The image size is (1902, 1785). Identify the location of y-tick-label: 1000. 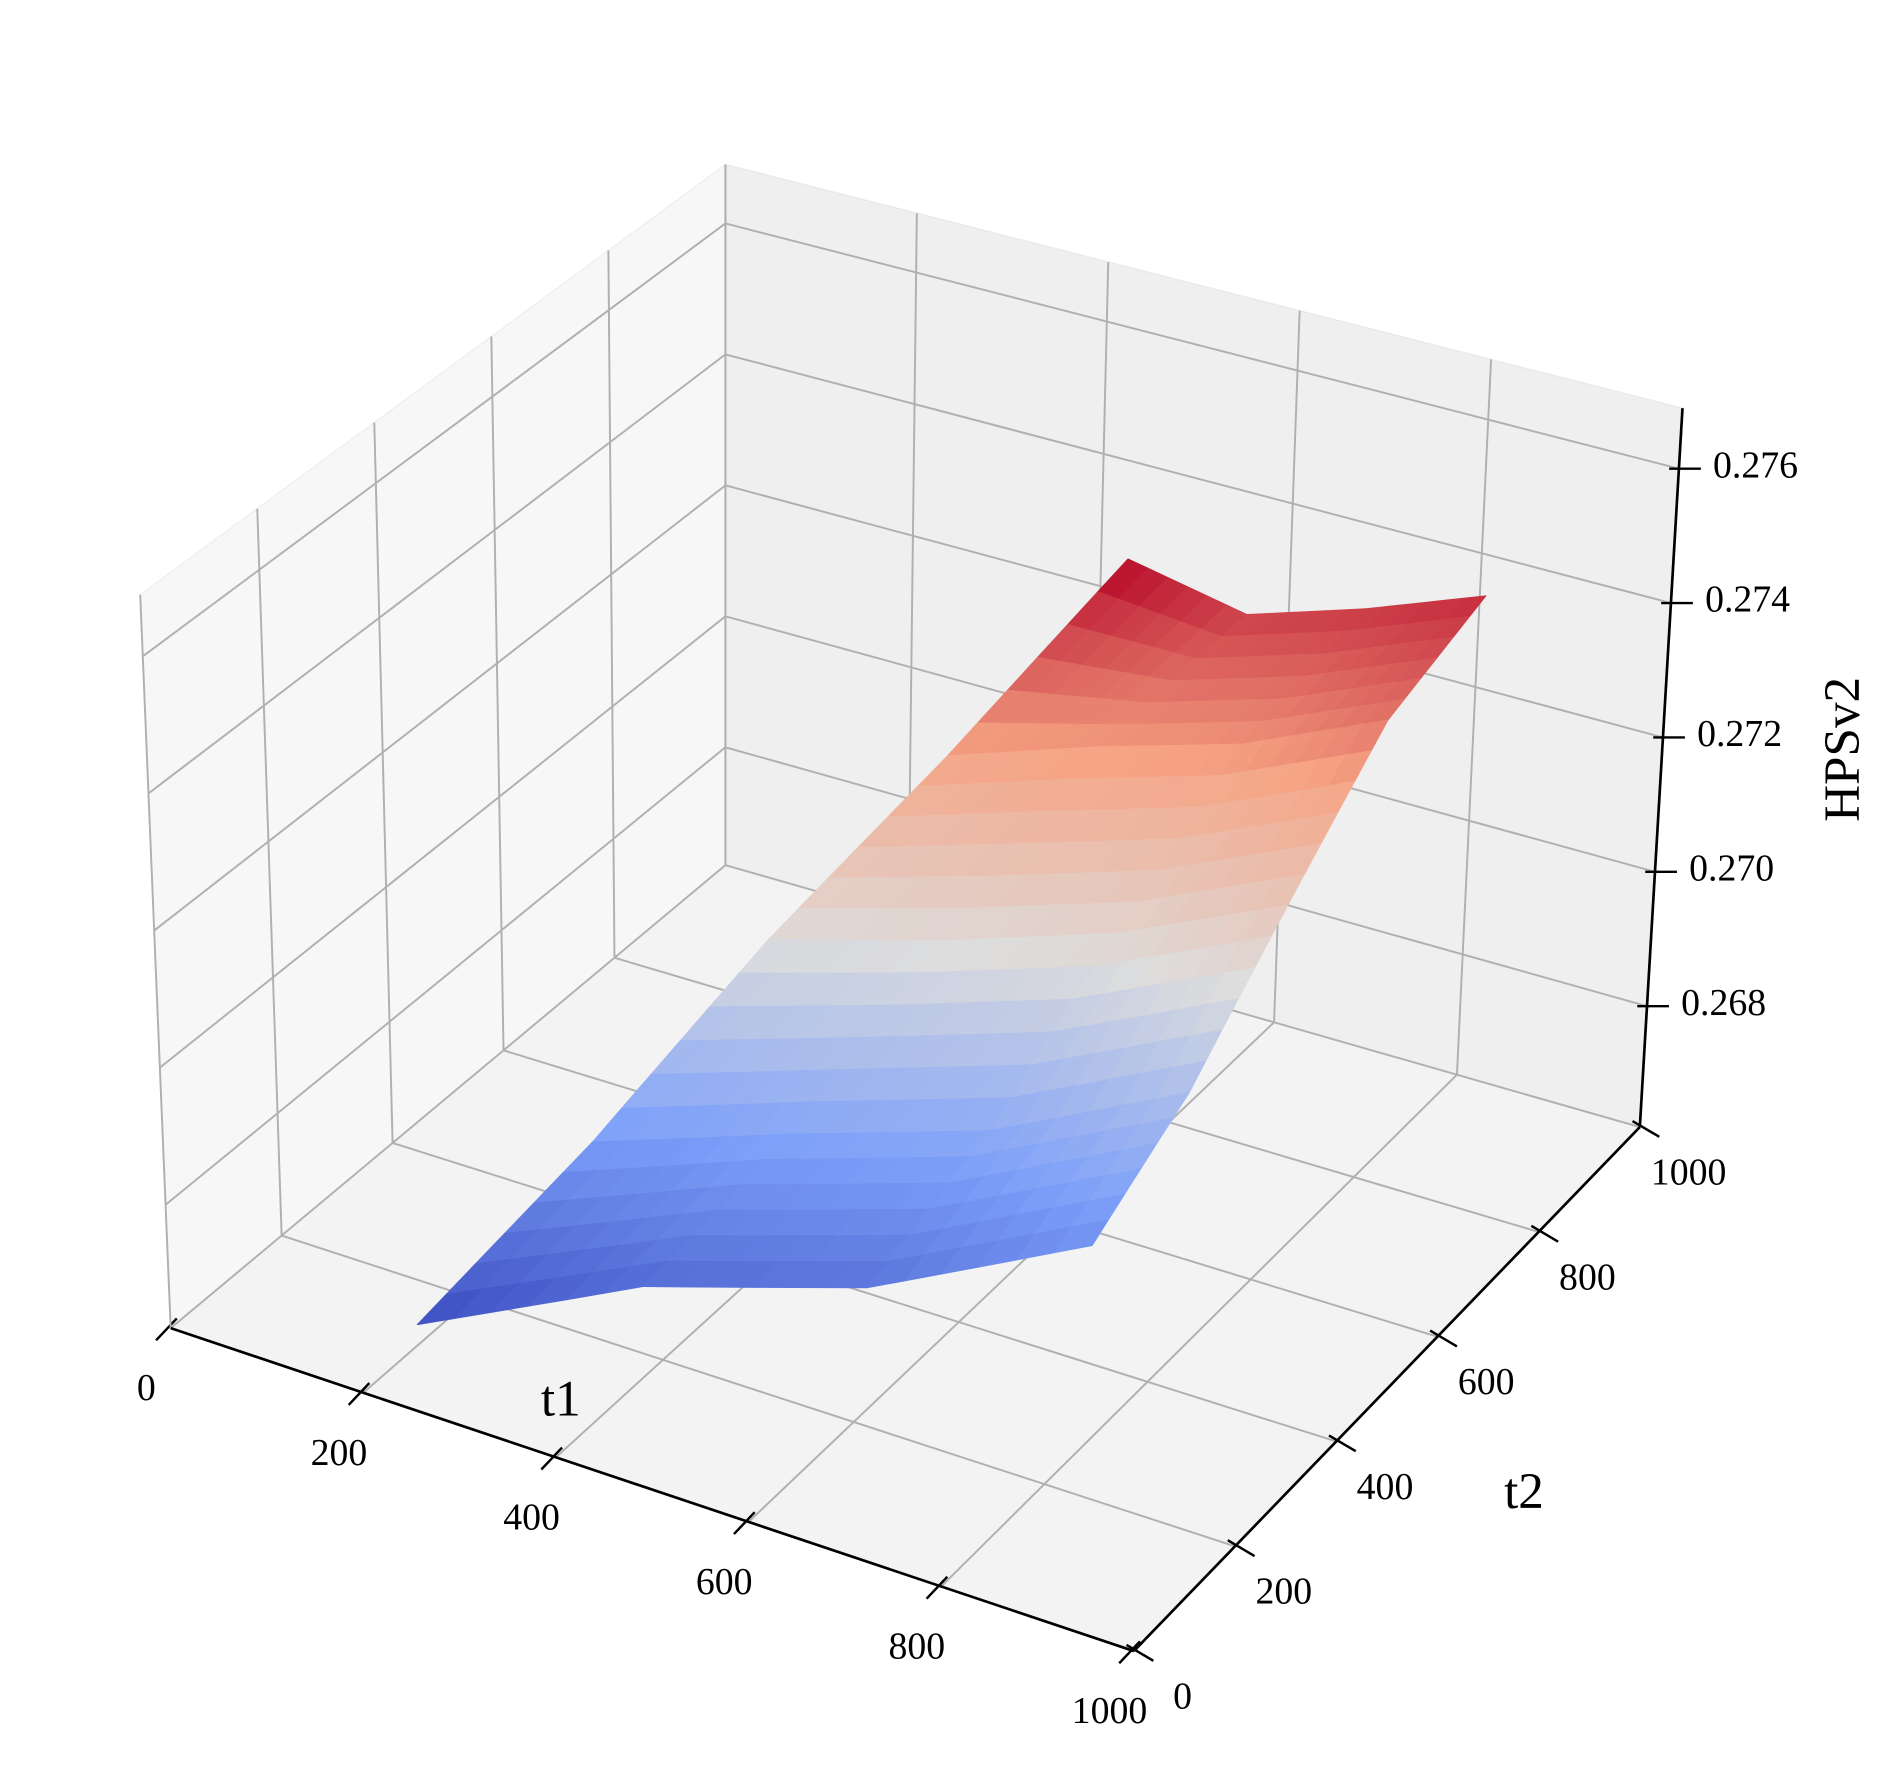
(1689, 1173).